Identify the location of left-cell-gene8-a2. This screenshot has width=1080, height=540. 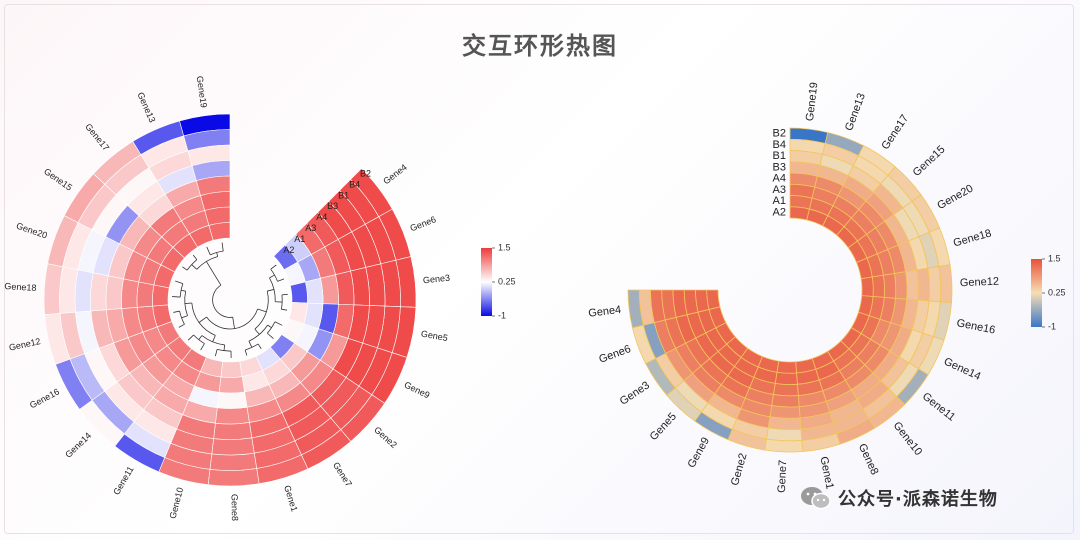
(231, 369).